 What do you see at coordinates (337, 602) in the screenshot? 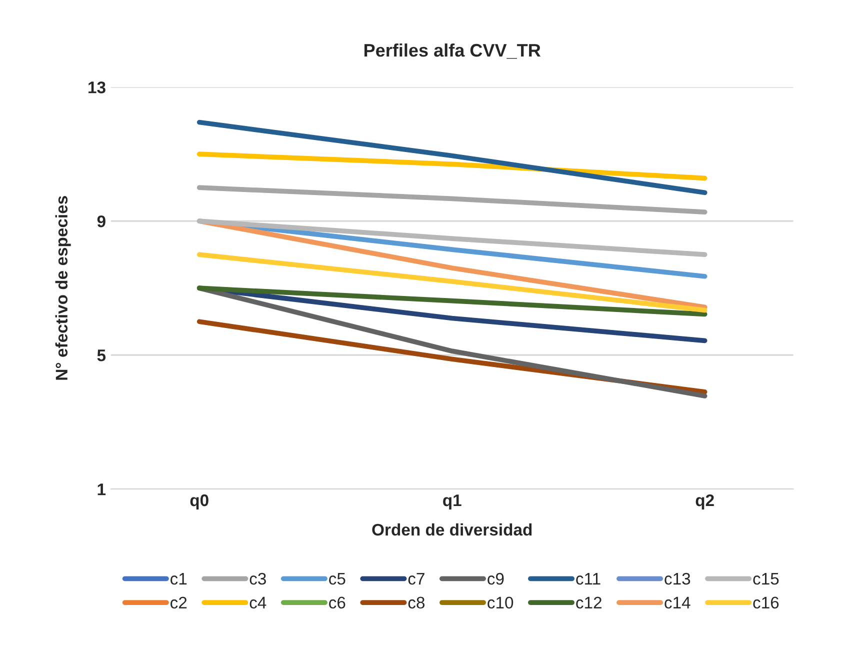
I see `legend-label: c6` at bounding box center [337, 602].